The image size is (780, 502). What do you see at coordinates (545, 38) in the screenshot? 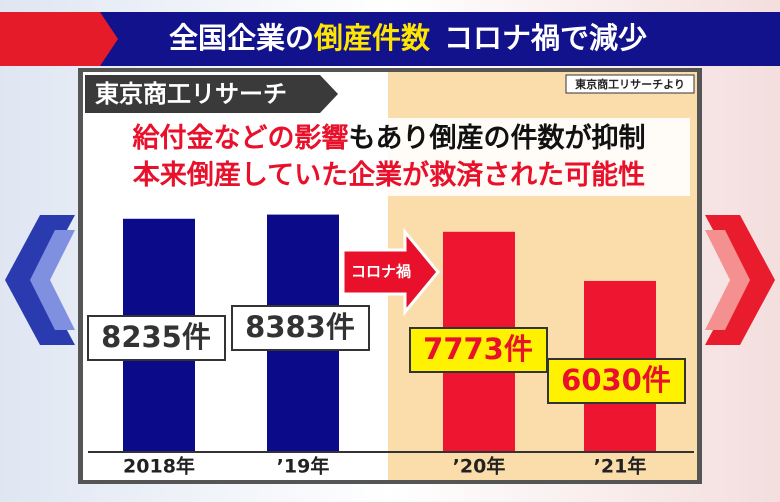
I see `title-segment: コロナ禍で減少` at bounding box center [545, 38].